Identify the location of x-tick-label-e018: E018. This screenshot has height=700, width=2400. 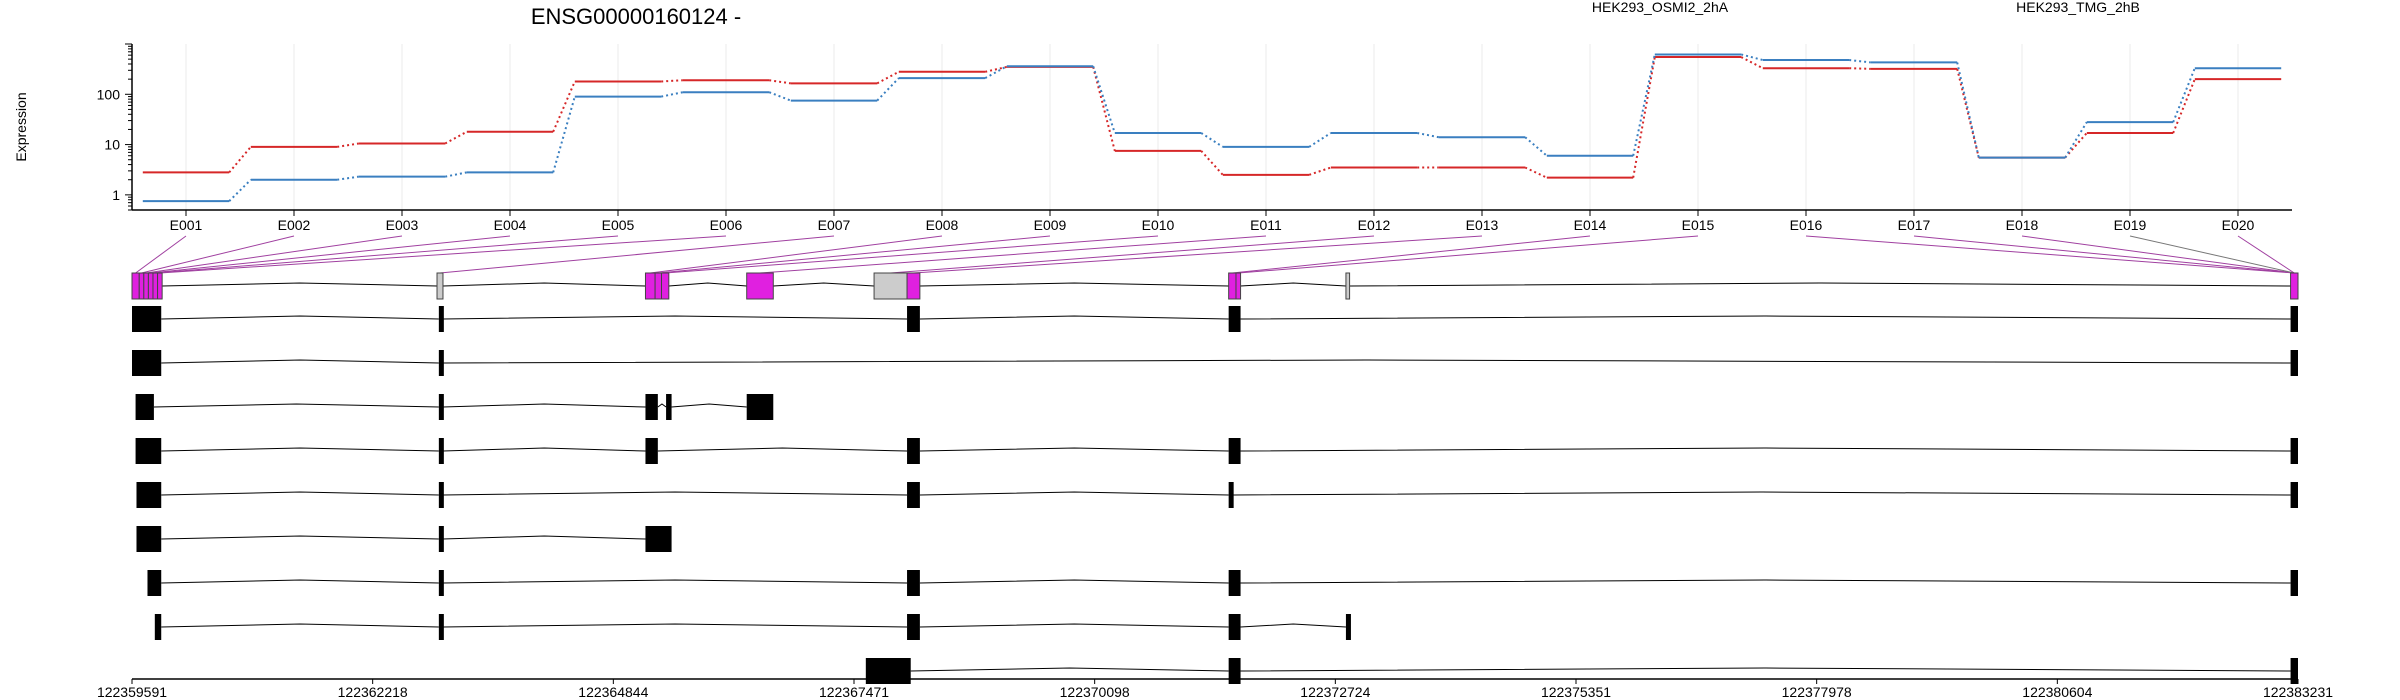
(2022, 225).